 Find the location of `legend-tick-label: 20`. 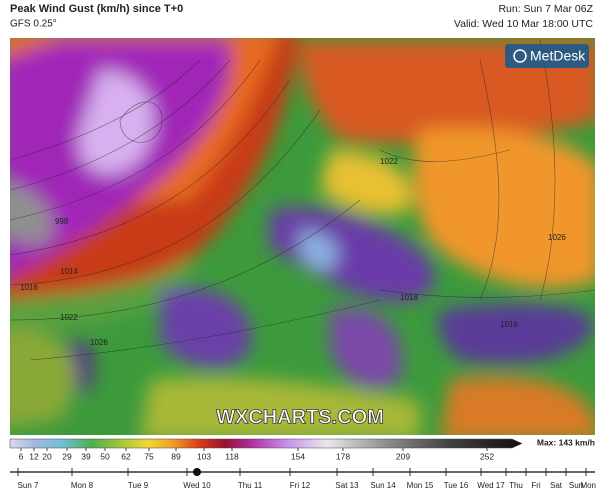

legend-tick-label: 20 is located at coordinates (47, 456).